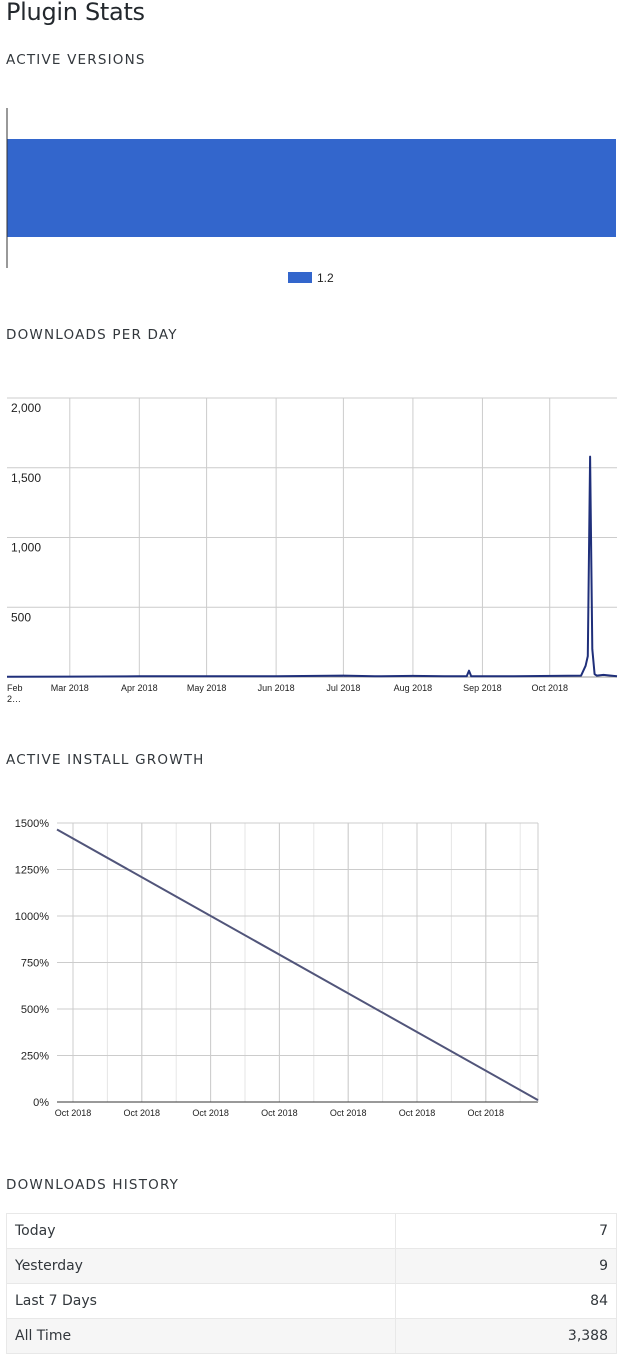  What do you see at coordinates (26, 408) in the screenshot?
I see `dl-y-tick-label: 2,000` at bounding box center [26, 408].